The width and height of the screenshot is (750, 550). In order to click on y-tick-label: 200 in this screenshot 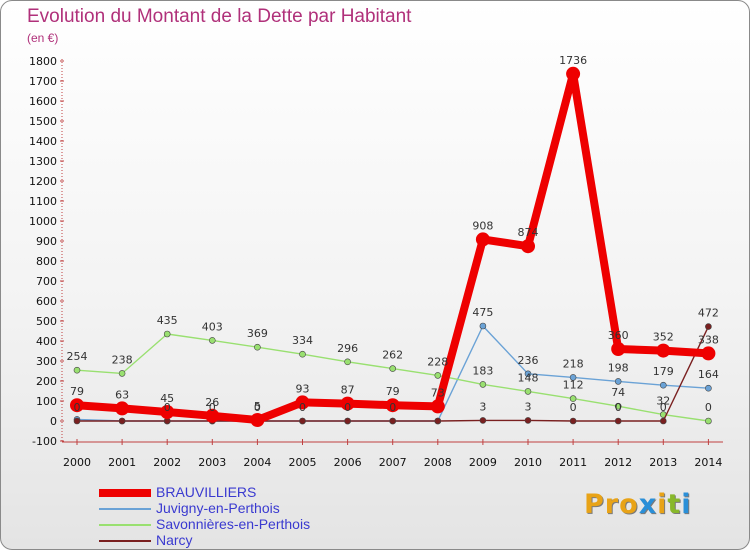, I will do `click(46, 381)`.